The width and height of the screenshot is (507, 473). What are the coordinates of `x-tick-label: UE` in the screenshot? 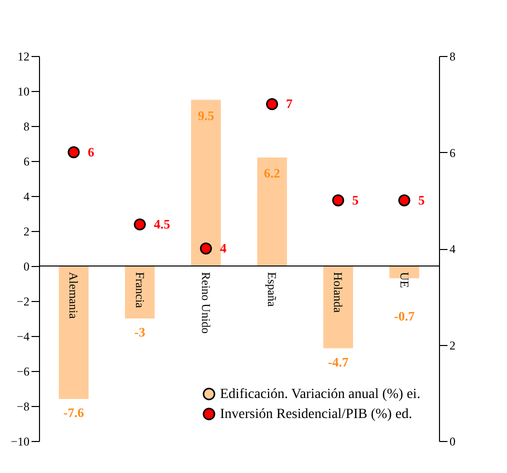 It's located at (404, 280).